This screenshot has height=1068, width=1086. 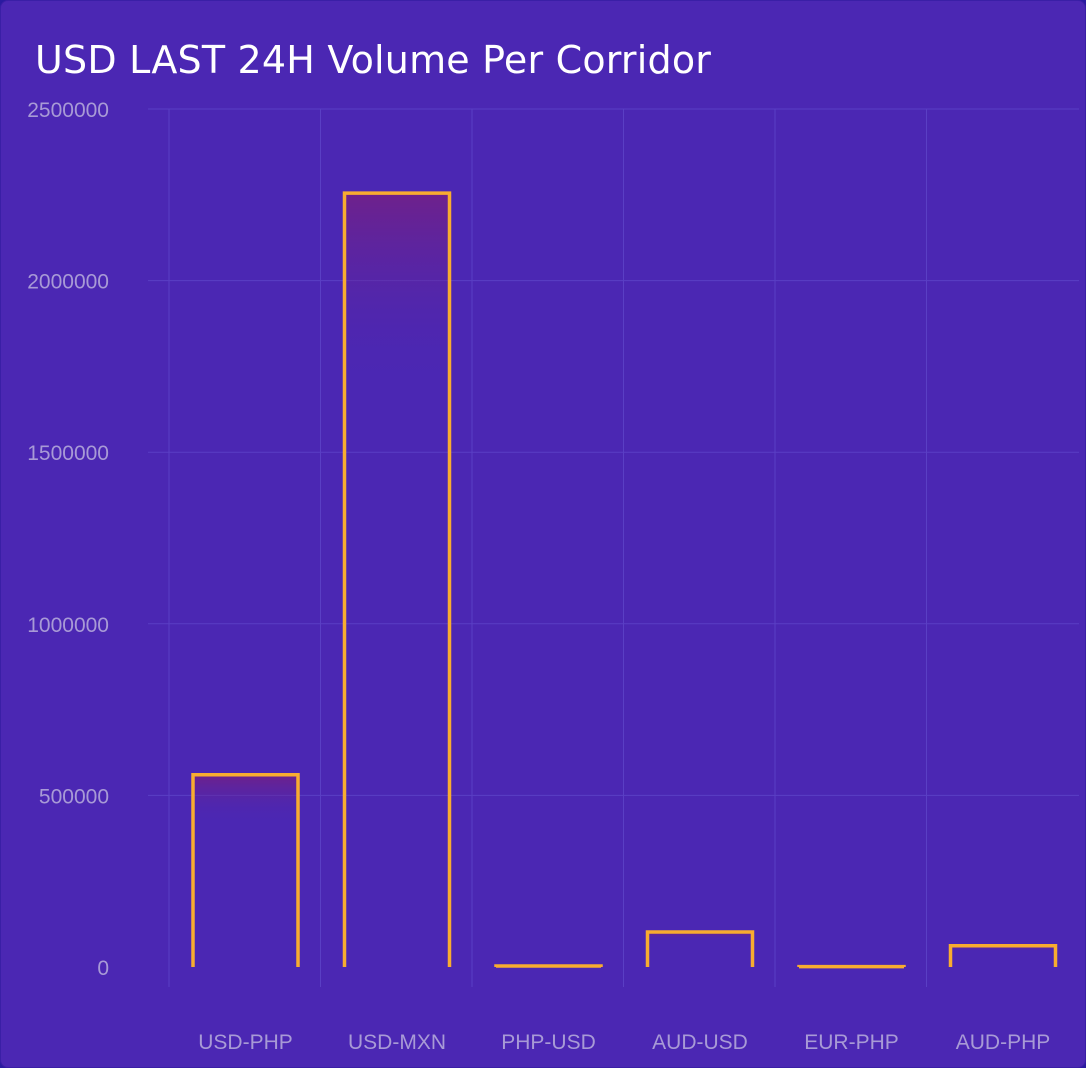 What do you see at coordinates (245, 1042) in the screenshot?
I see `x-tick-label: USD-PHP` at bounding box center [245, 1042].